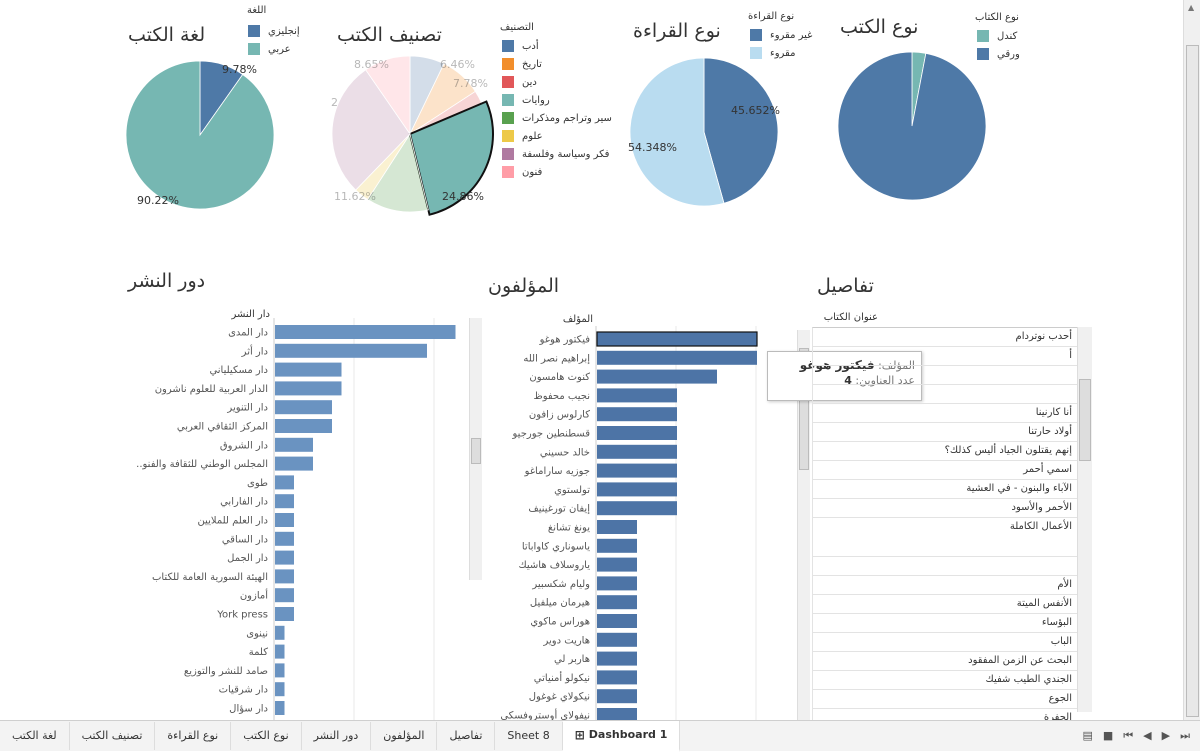 This screenshot has width=1200, height=752. I want to click on language-pie-chart, so click(200, 135).